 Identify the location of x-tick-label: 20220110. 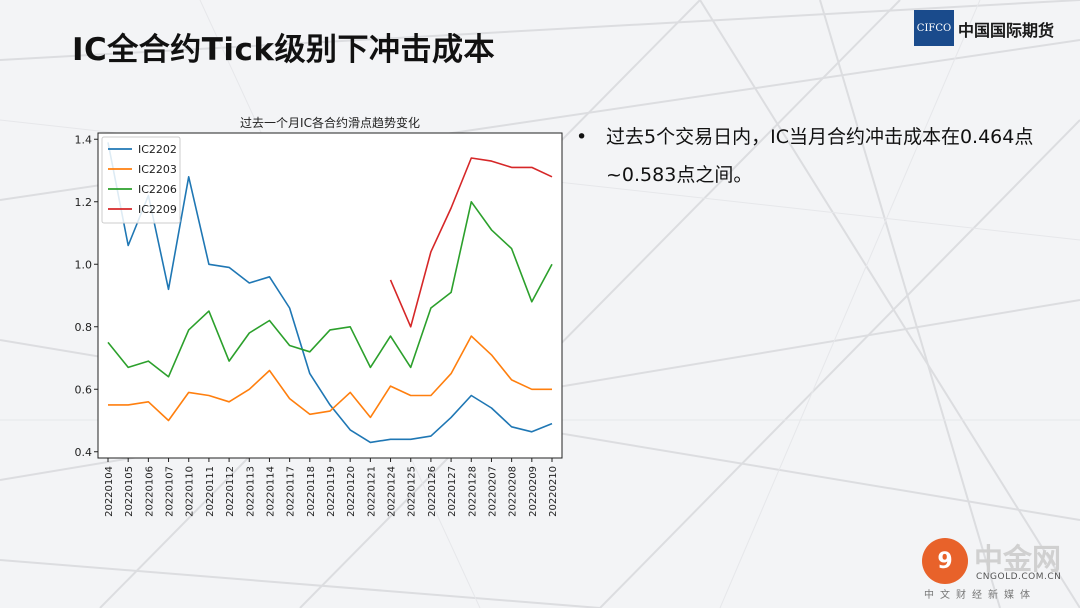
(190, 491).